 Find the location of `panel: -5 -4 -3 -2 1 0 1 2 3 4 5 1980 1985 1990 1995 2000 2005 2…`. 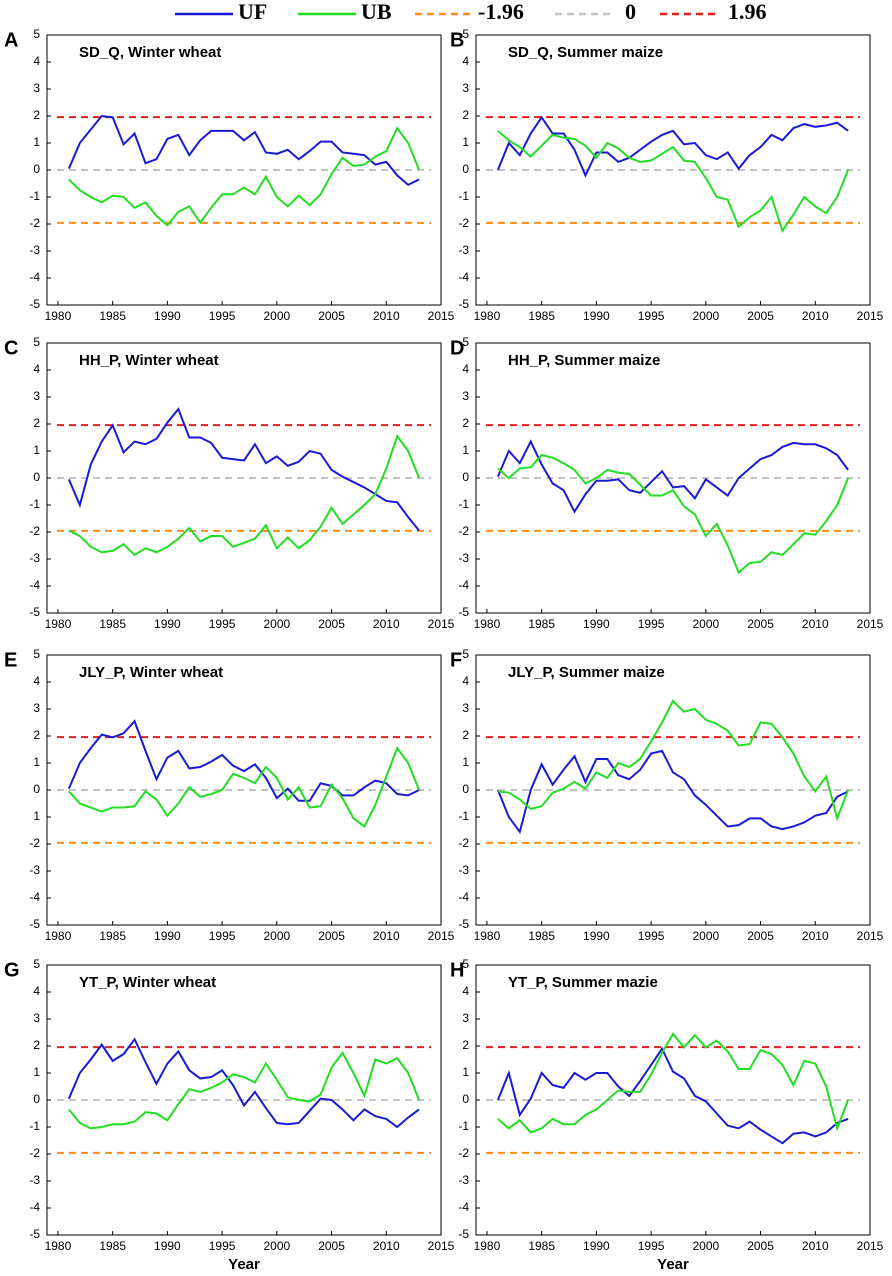

panel: -5 -4 -3 -2 1 0 1 2 3 4 5 1980 1985 1990 1995 2000 2005 2… is located at coordinates (229, 795).